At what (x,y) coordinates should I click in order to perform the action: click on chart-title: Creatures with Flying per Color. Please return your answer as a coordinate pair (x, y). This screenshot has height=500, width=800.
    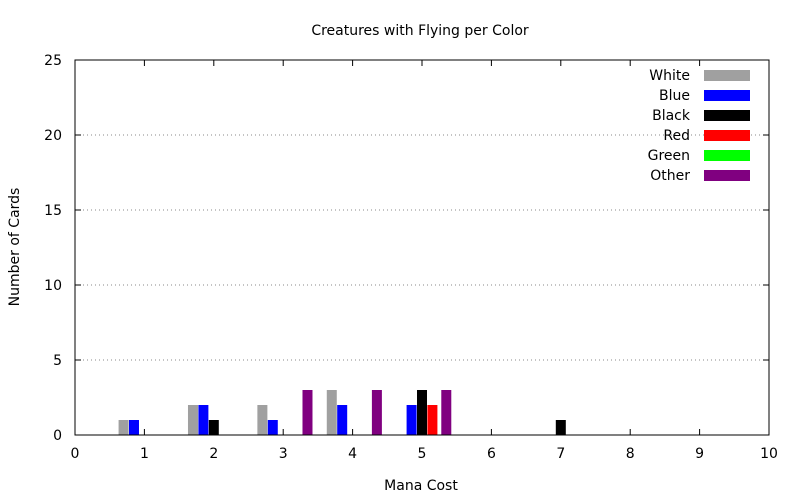
    Looking at the image, I should click on (420, 31).